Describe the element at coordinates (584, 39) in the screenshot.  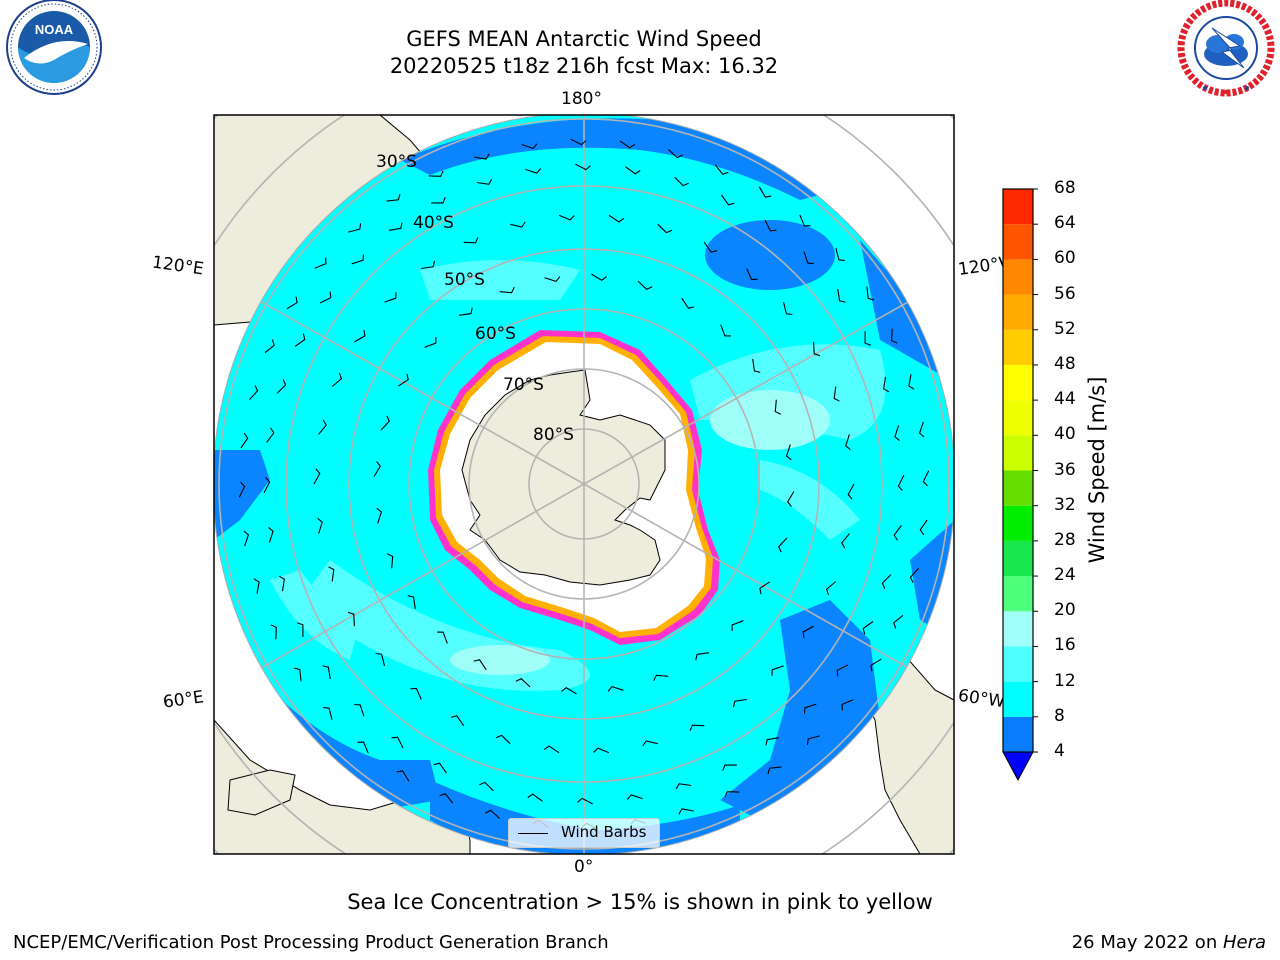
I see `title-line-1: GEFS MEAN Antarctic Wind Speed` at that location.